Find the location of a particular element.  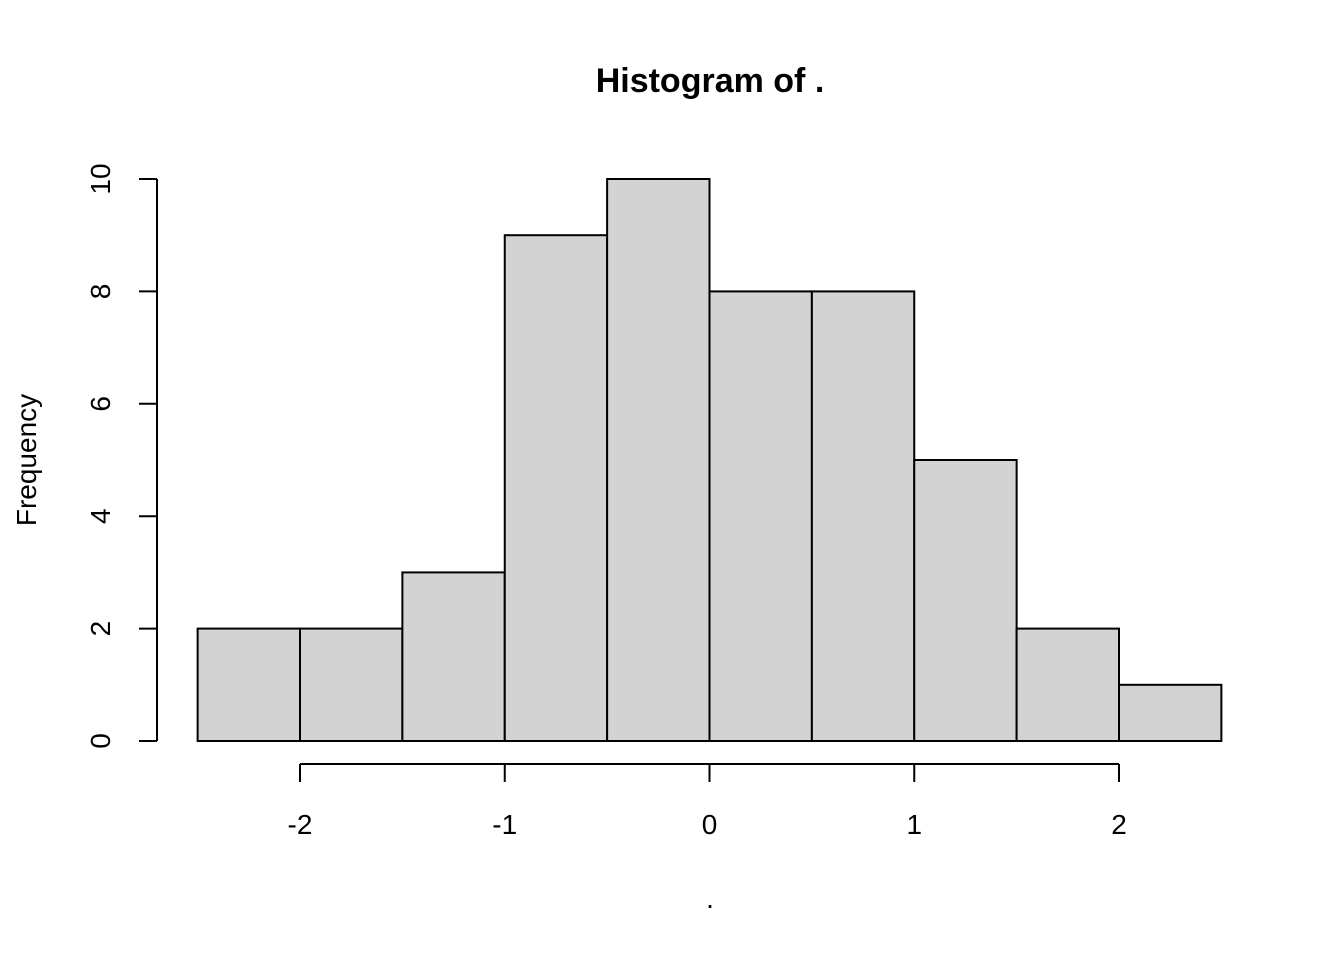

y-tick-label-2: 4 is located at coordinates (100, 516).